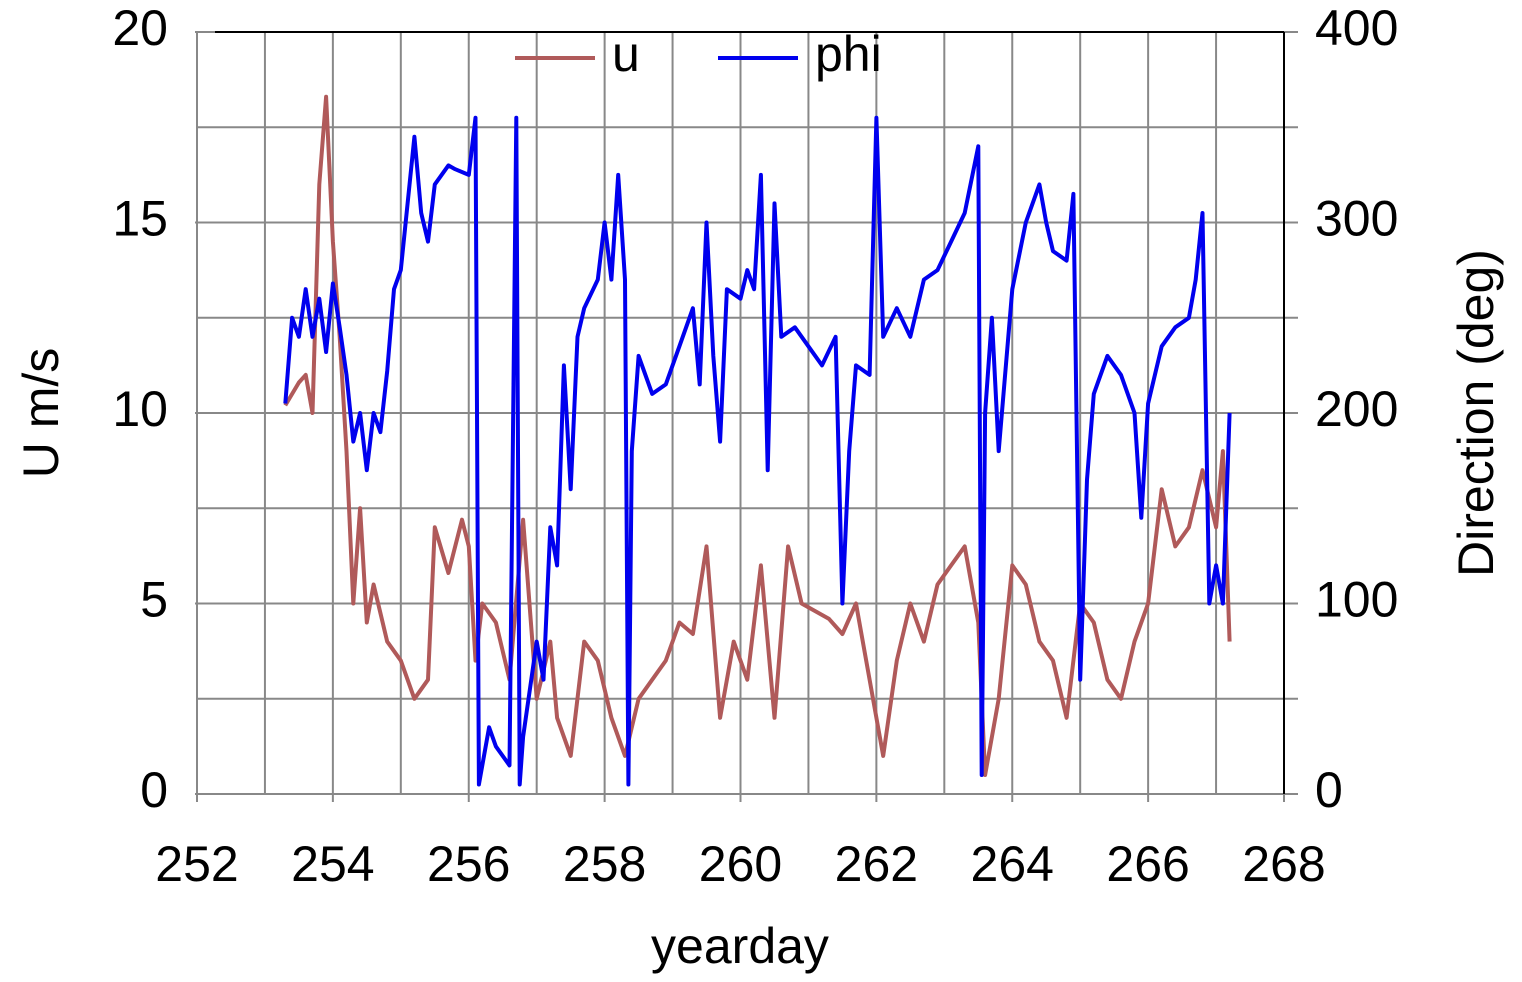 This screenshot has height=982, width=1522. What do you see at coordinates (1476, 413) in the screenshot?
I see `y2-axis-label: Direction (deg)` at bounding box center [1476, 413].